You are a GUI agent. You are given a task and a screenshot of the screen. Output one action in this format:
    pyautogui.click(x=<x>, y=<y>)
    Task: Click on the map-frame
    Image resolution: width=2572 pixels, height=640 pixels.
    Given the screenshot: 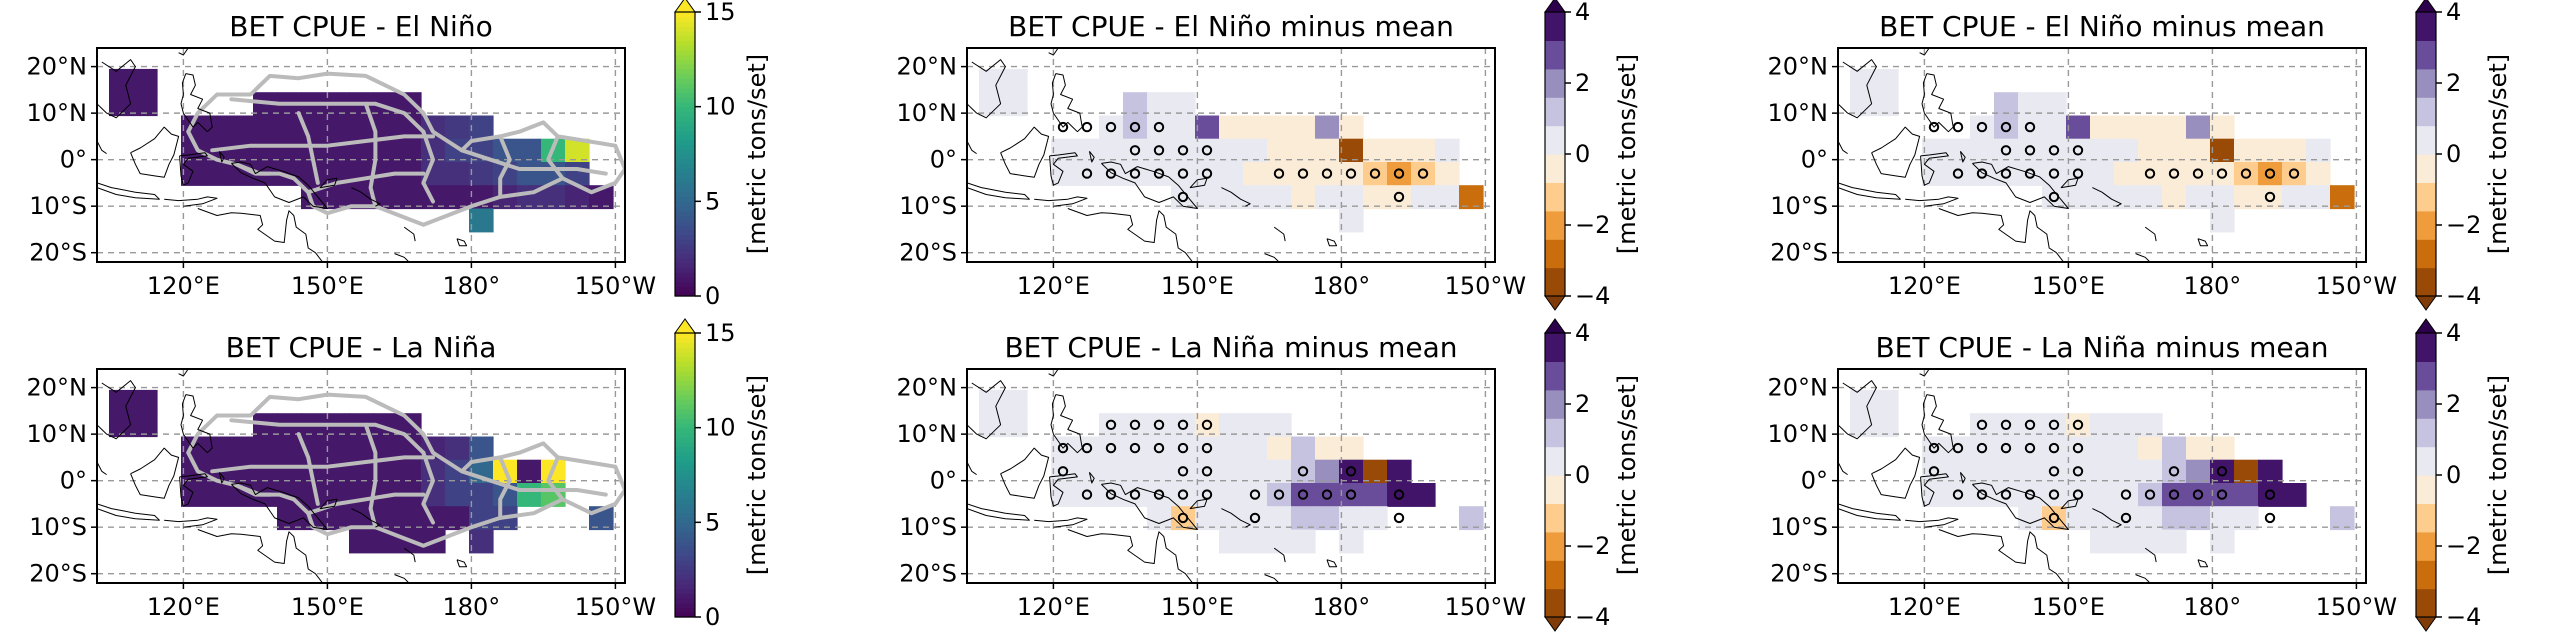 What is the action you would take?
    pyautogui.click(x=1231, y=155)
    